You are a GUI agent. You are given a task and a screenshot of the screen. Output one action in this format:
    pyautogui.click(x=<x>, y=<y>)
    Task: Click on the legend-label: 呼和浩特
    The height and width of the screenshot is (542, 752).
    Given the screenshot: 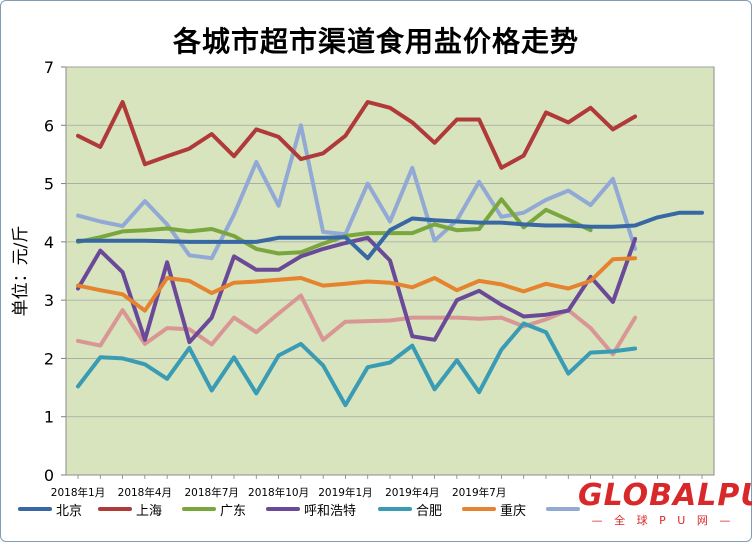 What is the action you would take?
    pyautogui.click(x=330, y=511)
    